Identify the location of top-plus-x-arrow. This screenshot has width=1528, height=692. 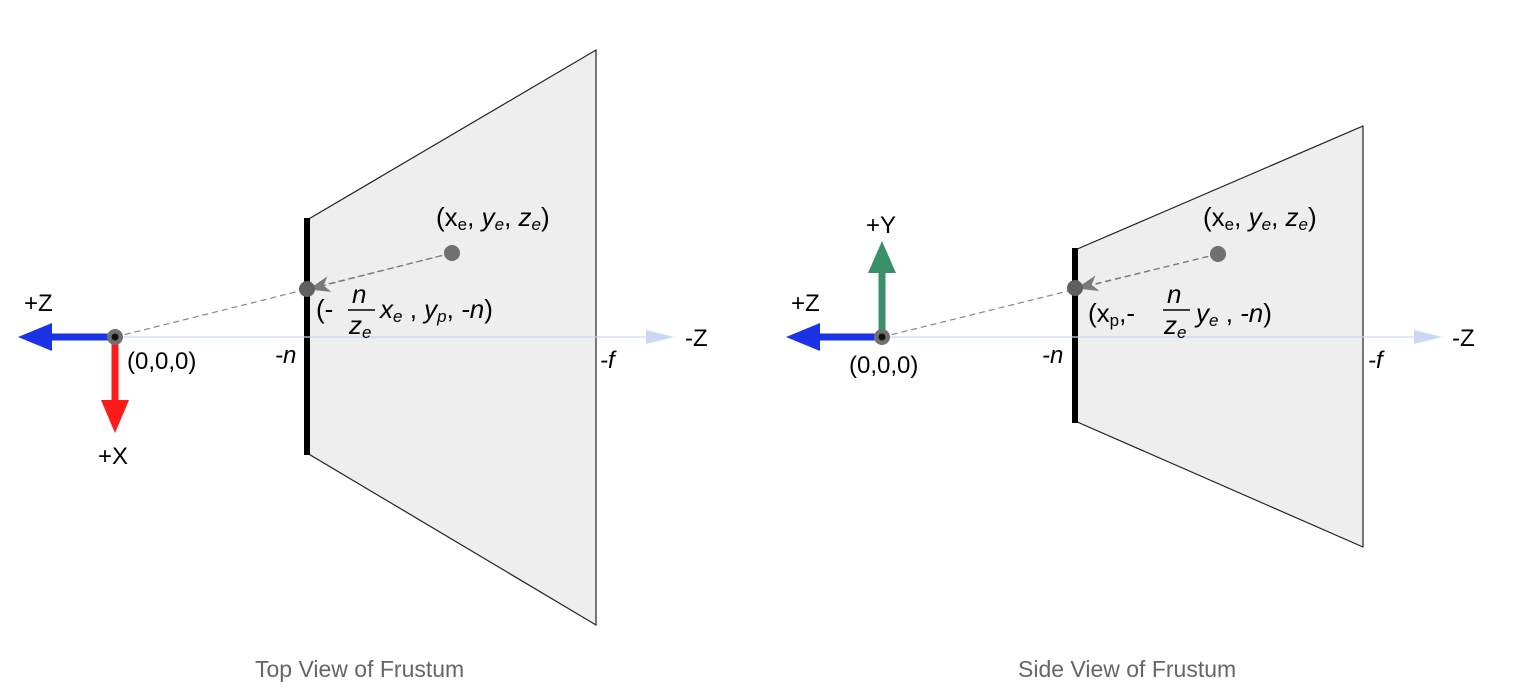
(115, 385).